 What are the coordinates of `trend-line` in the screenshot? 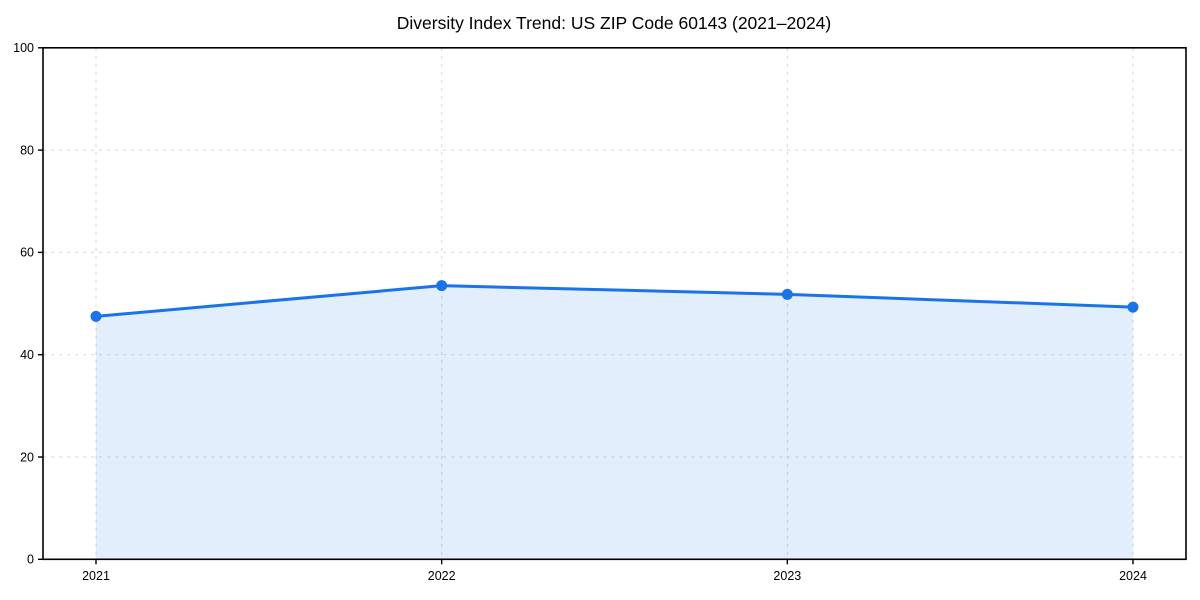 It's located at (614, 301).